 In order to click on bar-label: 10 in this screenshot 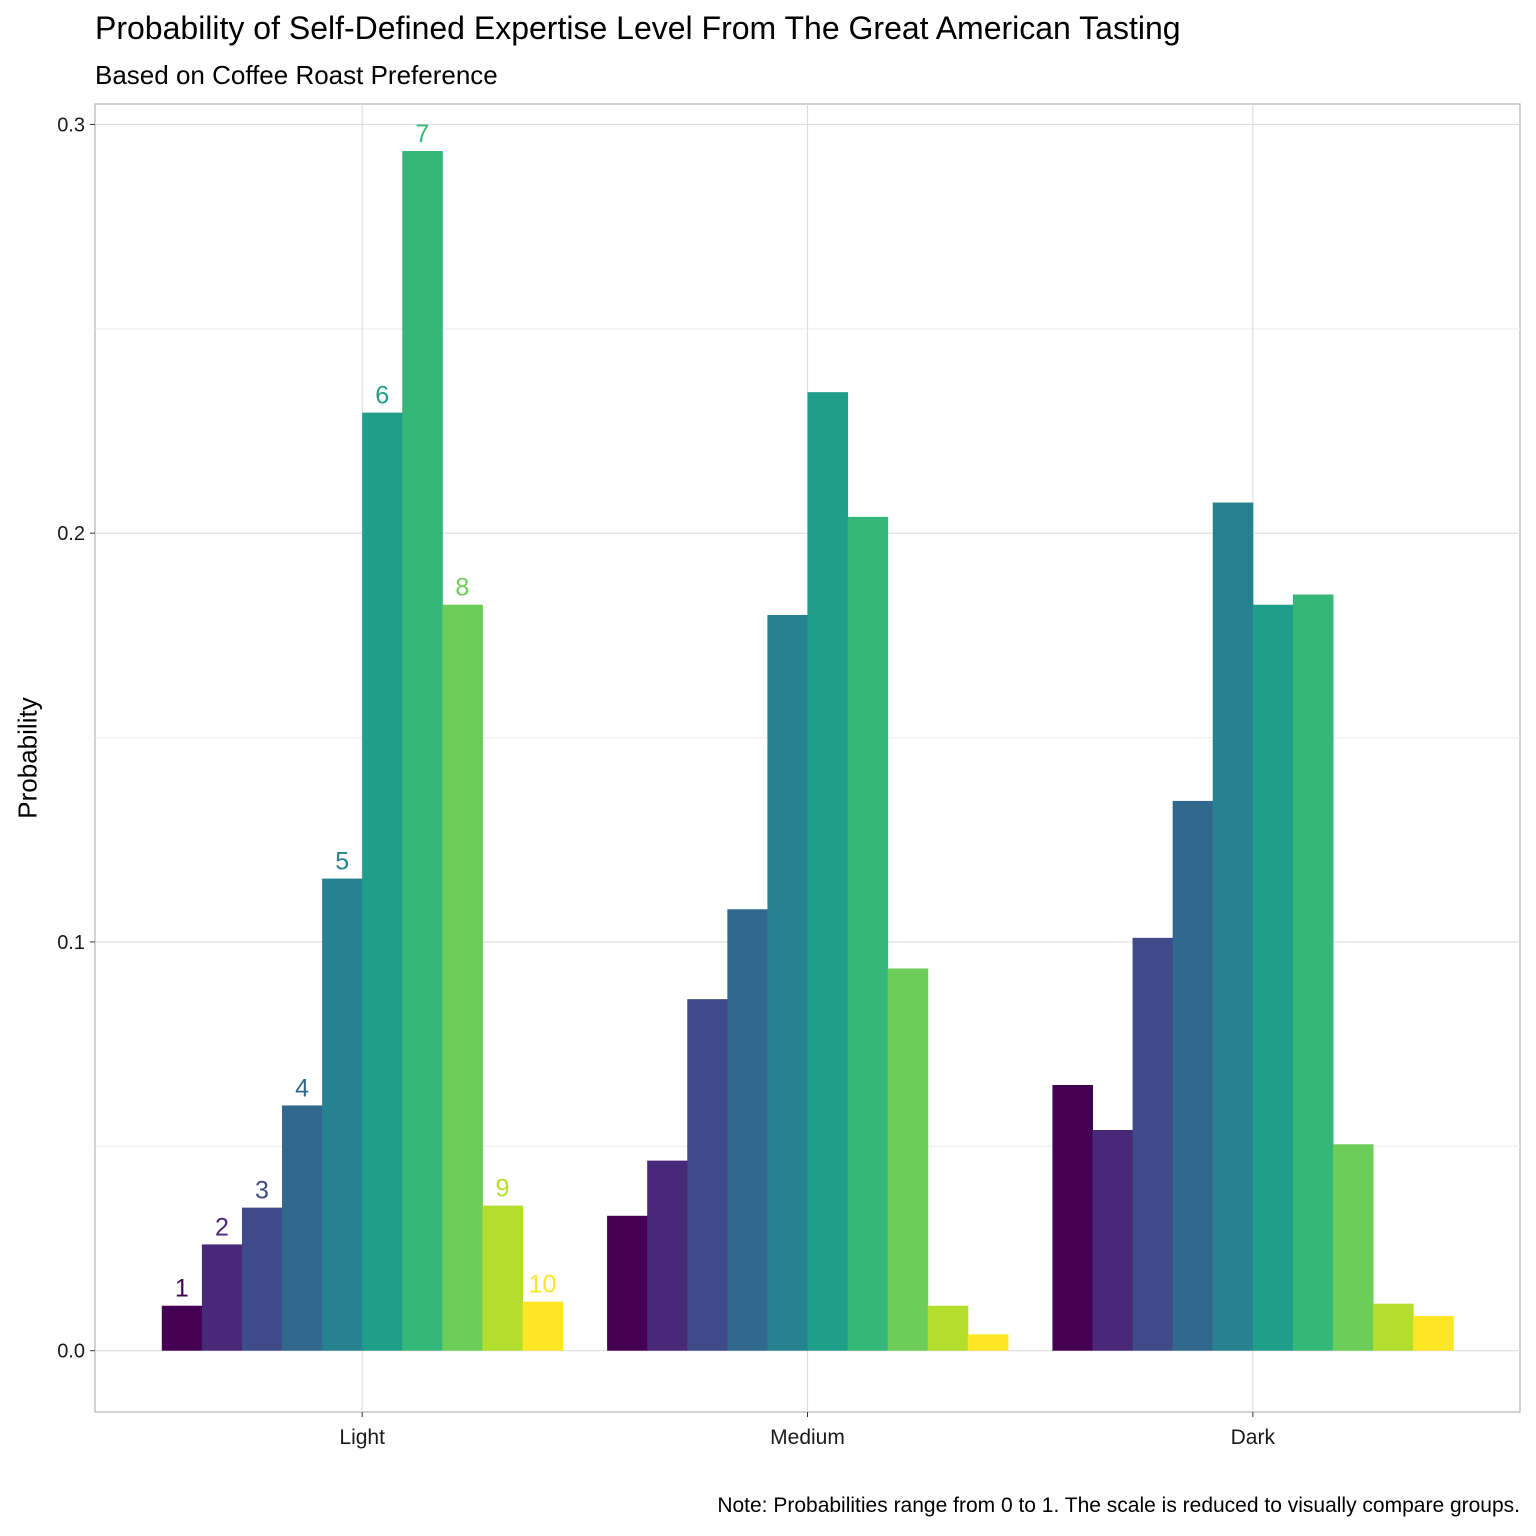, I will do `click(543, 1285)`.